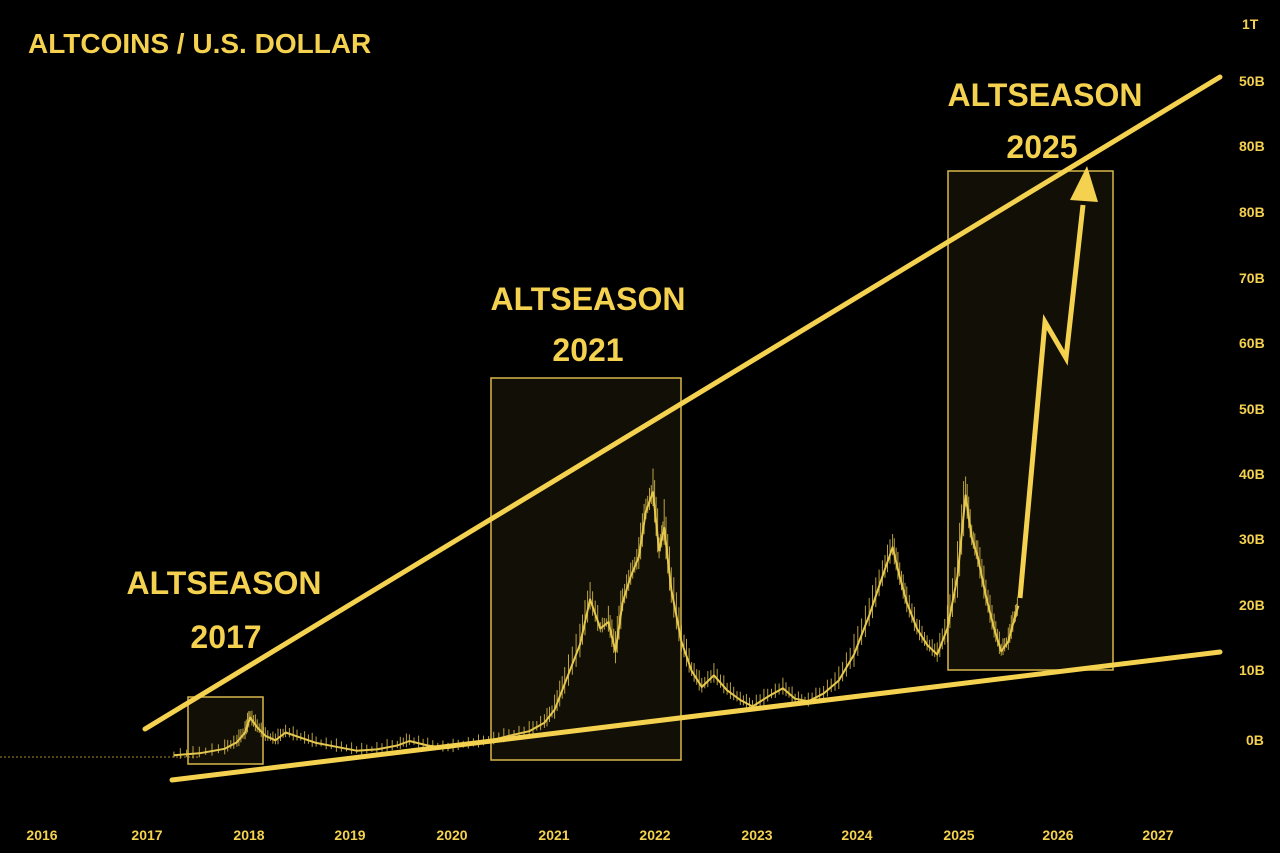  Describe the element at coordinates (451, 835) in the screenshot. I see `x-tick-label: 2020` at that location.